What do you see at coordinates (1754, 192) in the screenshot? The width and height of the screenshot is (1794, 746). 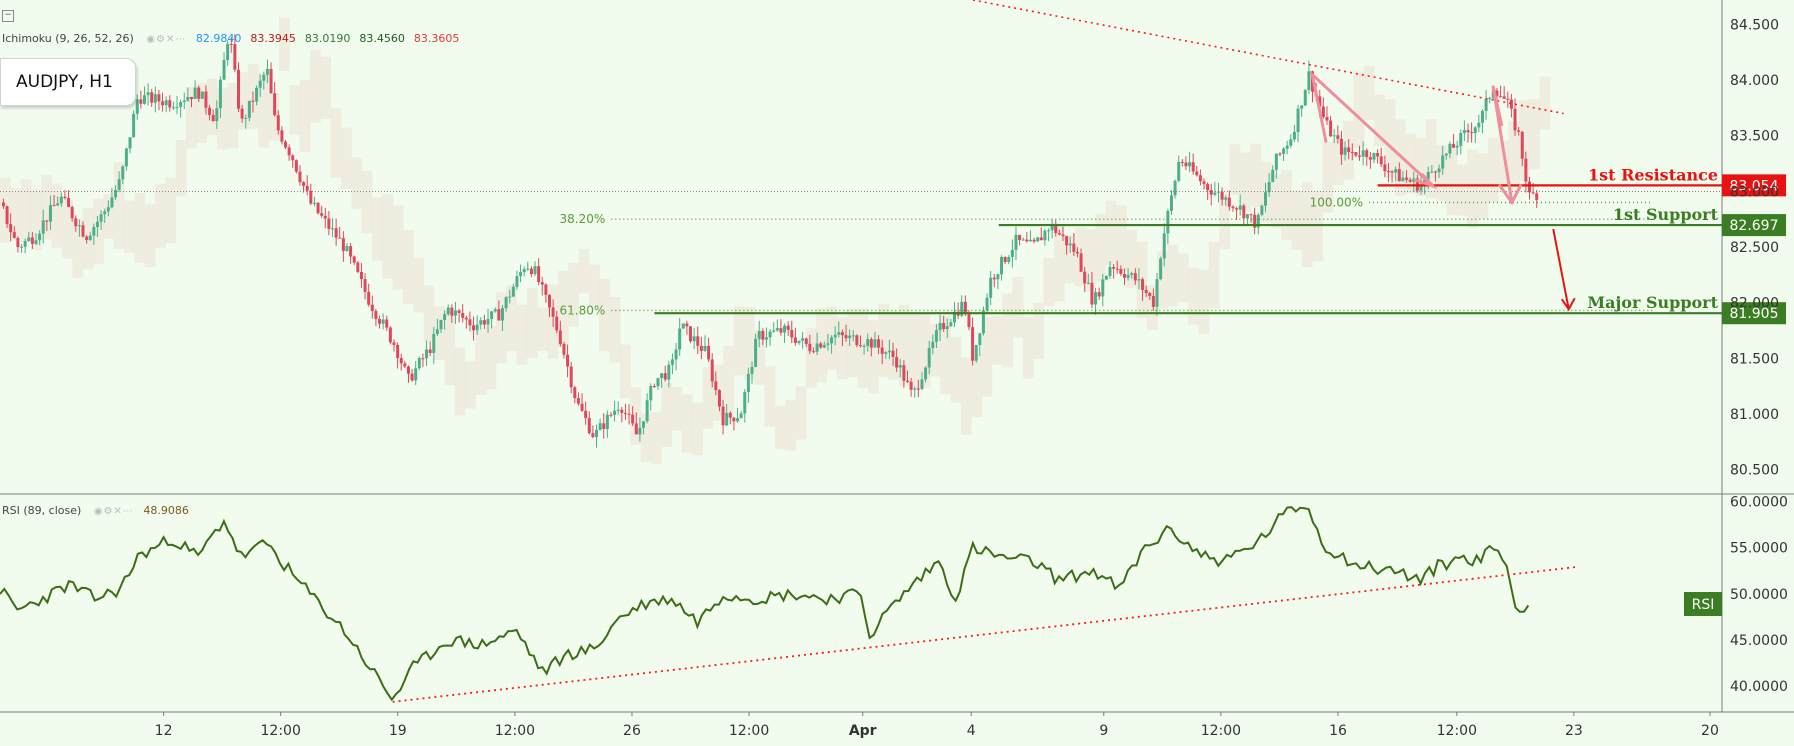 I see `price-tick-label: 83.000` at bounding box center [1754, 192].